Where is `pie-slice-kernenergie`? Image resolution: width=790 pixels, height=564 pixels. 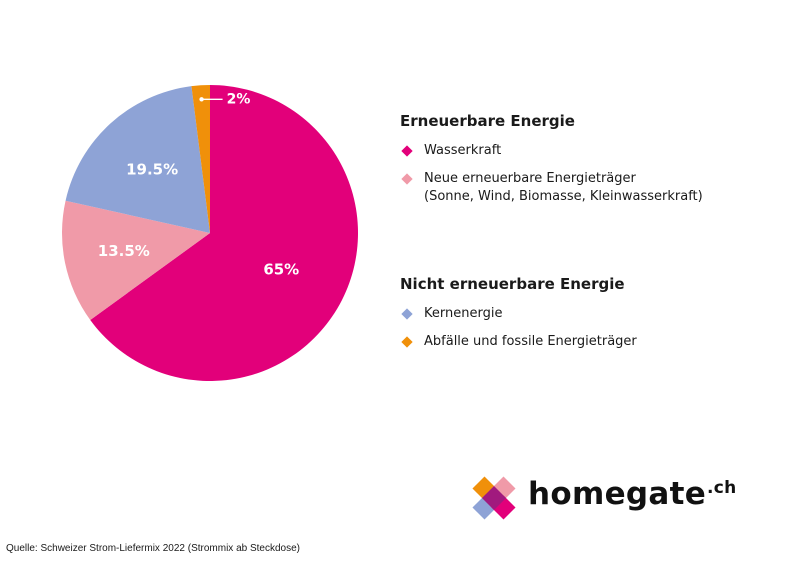
pie-slice-kernenergie is located at coordinates (137, 159).